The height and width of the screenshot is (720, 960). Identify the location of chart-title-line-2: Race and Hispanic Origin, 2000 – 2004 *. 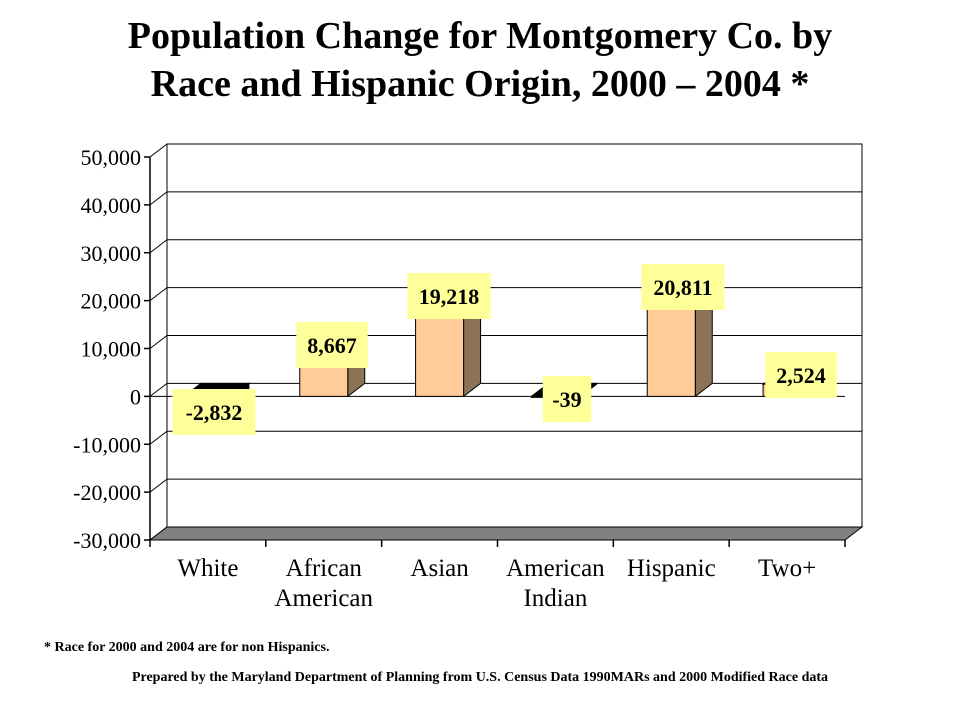
(480, 84).